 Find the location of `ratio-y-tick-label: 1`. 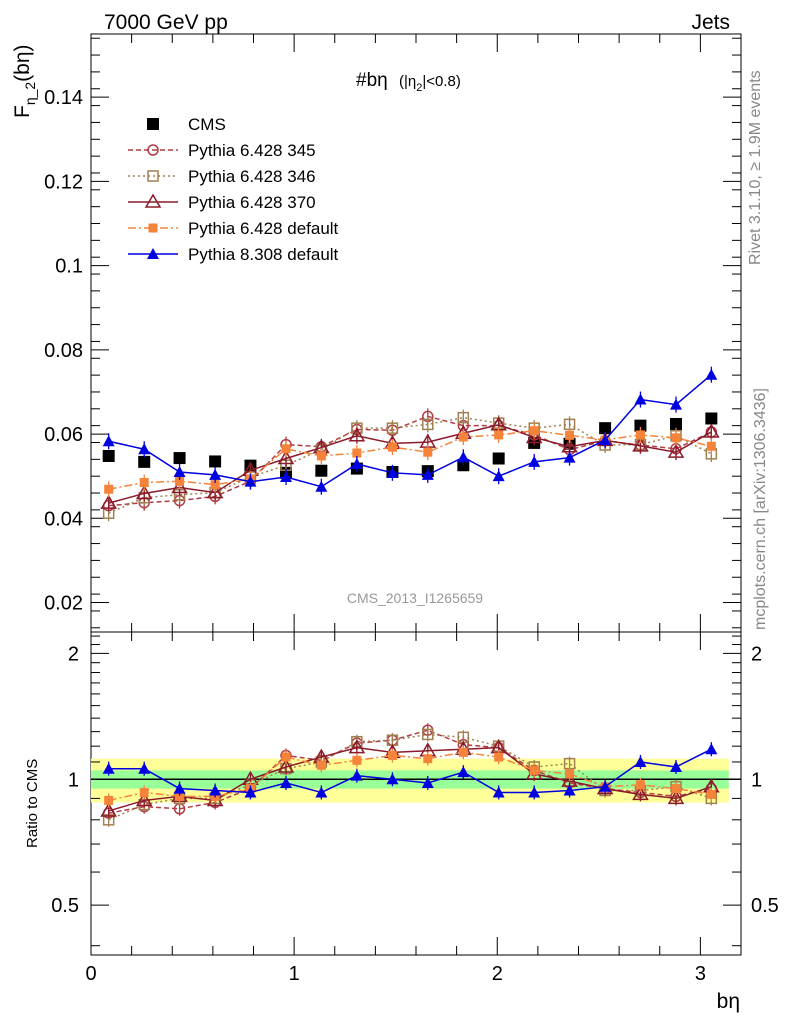

ratio-y-tick-label: 1 is located at coordinates (73, 780).